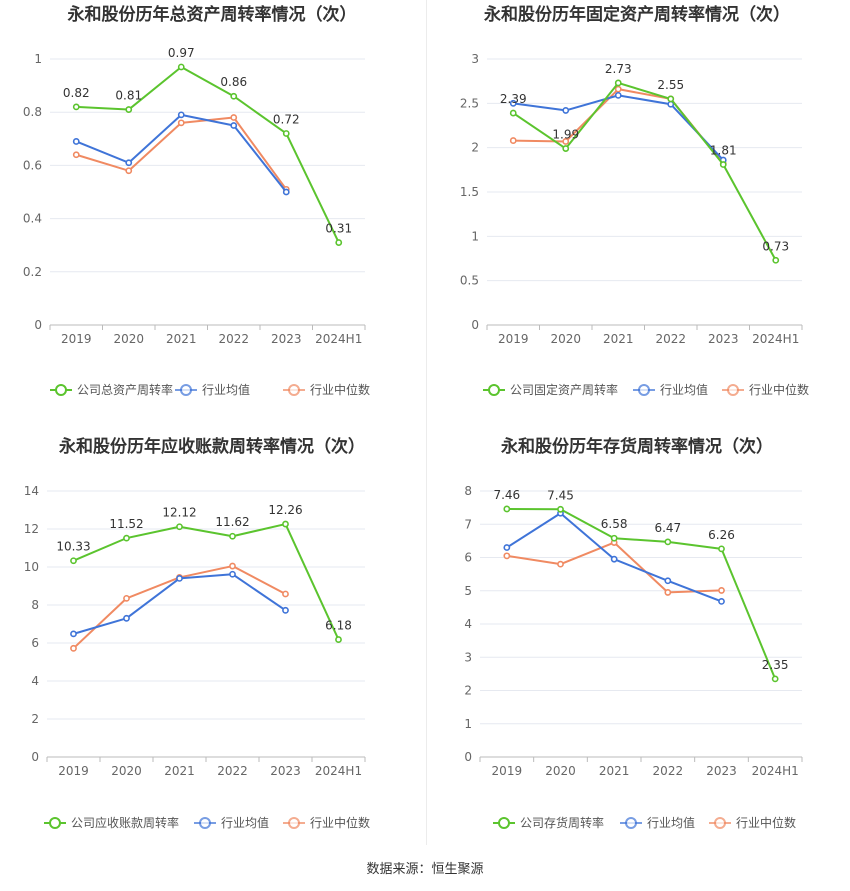  I want to click on chart-title: 永和股份历年应收账款周转率情况（次）, so click(211, 446).